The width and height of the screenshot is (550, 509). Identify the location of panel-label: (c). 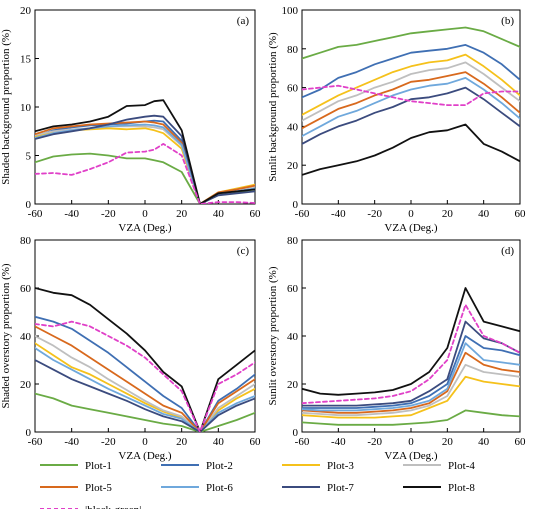
(243, 251).